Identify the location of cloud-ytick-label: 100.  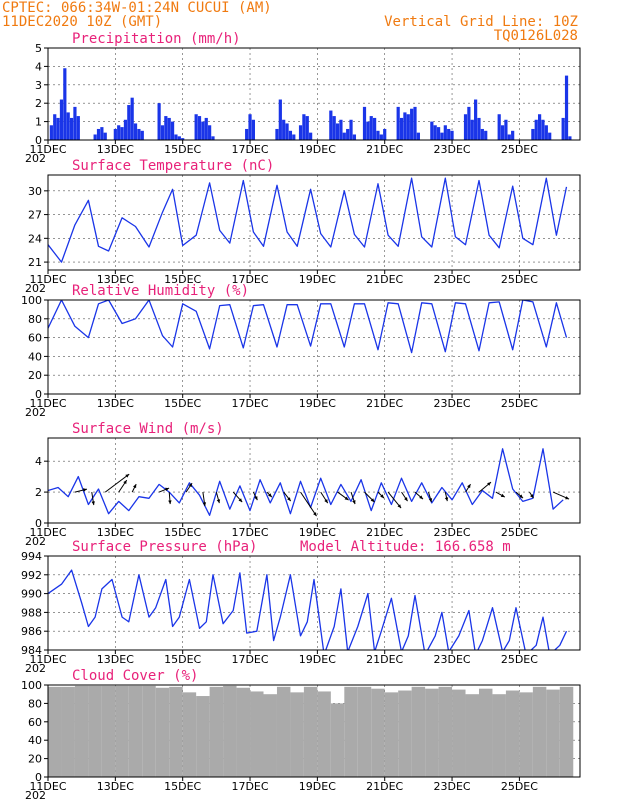
(31, 685).